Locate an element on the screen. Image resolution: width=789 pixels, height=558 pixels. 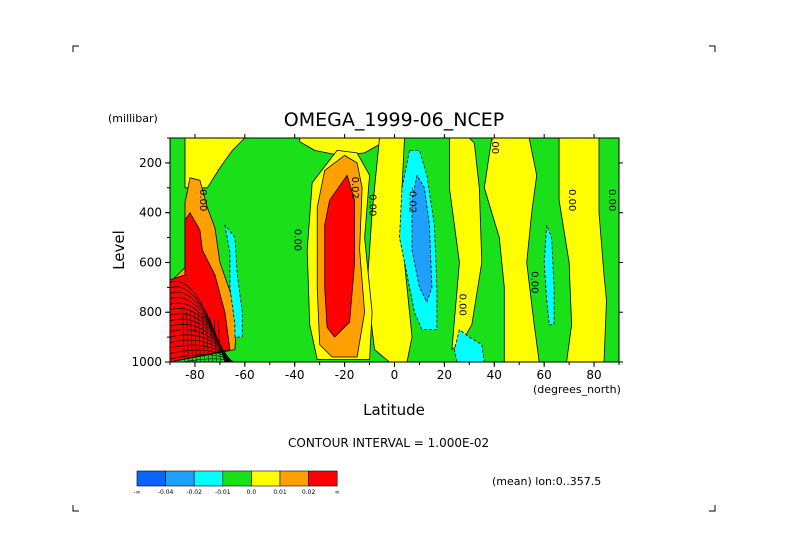
colorbar-label-6: 0.01 is located at coordinates (280, 492).